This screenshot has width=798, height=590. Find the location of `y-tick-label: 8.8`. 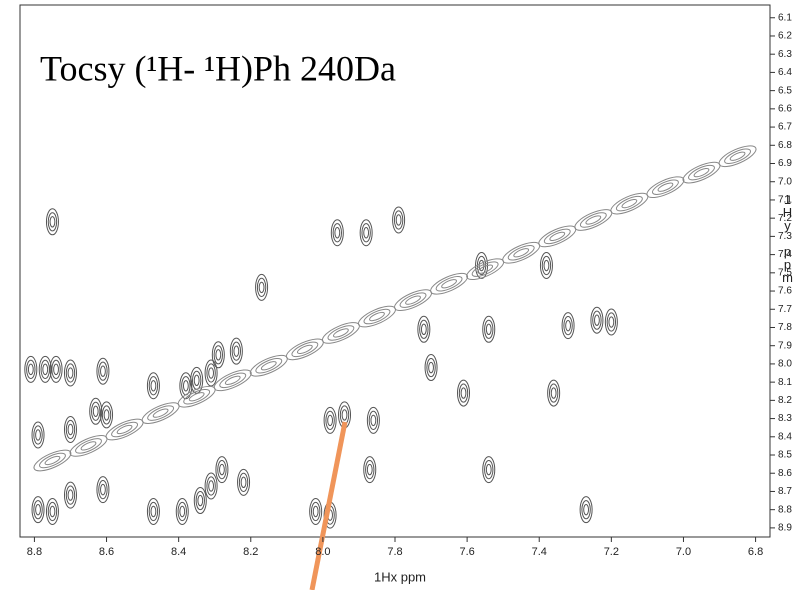

y-tick-label: 8.8 is located at coordinates (785, 509).